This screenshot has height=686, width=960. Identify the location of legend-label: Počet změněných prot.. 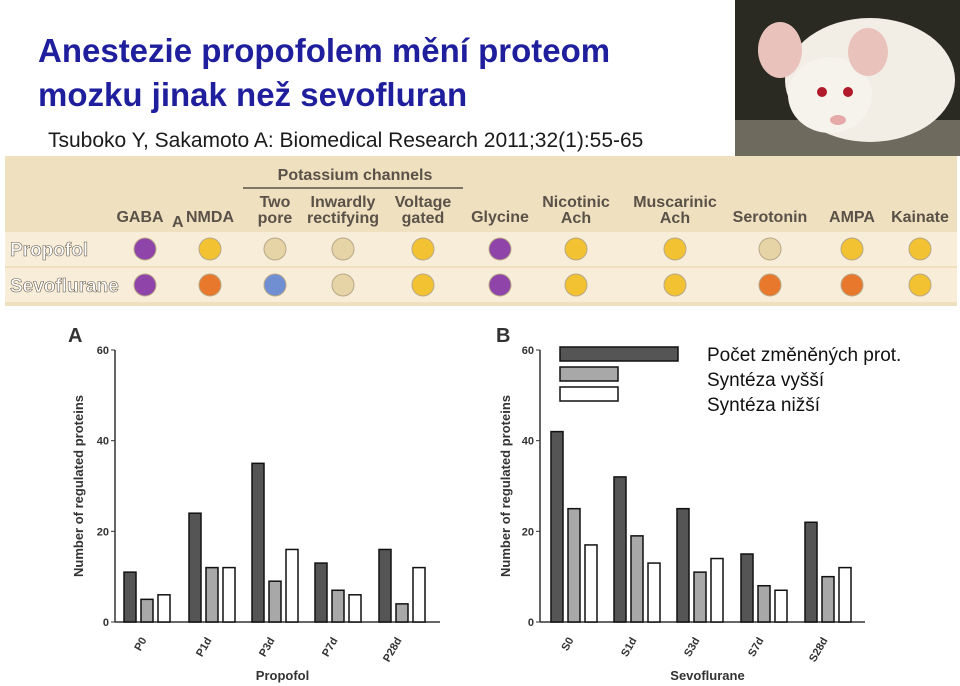
(804, 355).